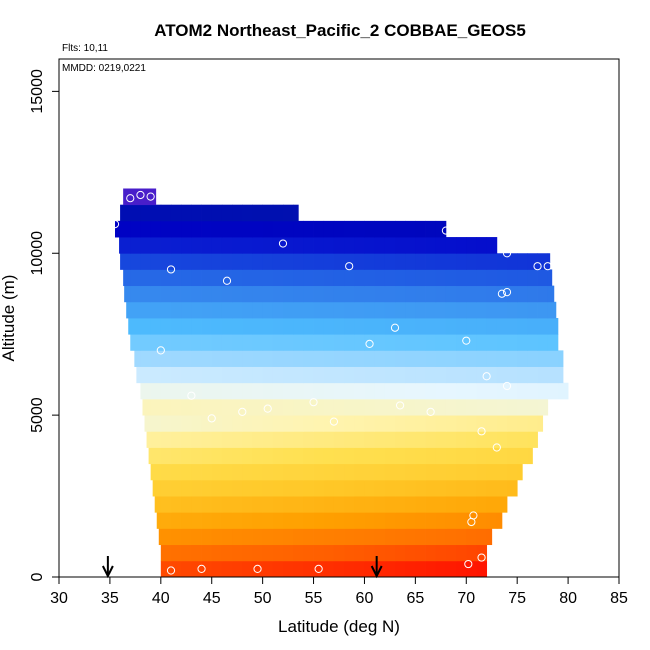 The width and height of the screenshot is (650, 650). I want to click on x-tick-label: 65, so click(415, 598).